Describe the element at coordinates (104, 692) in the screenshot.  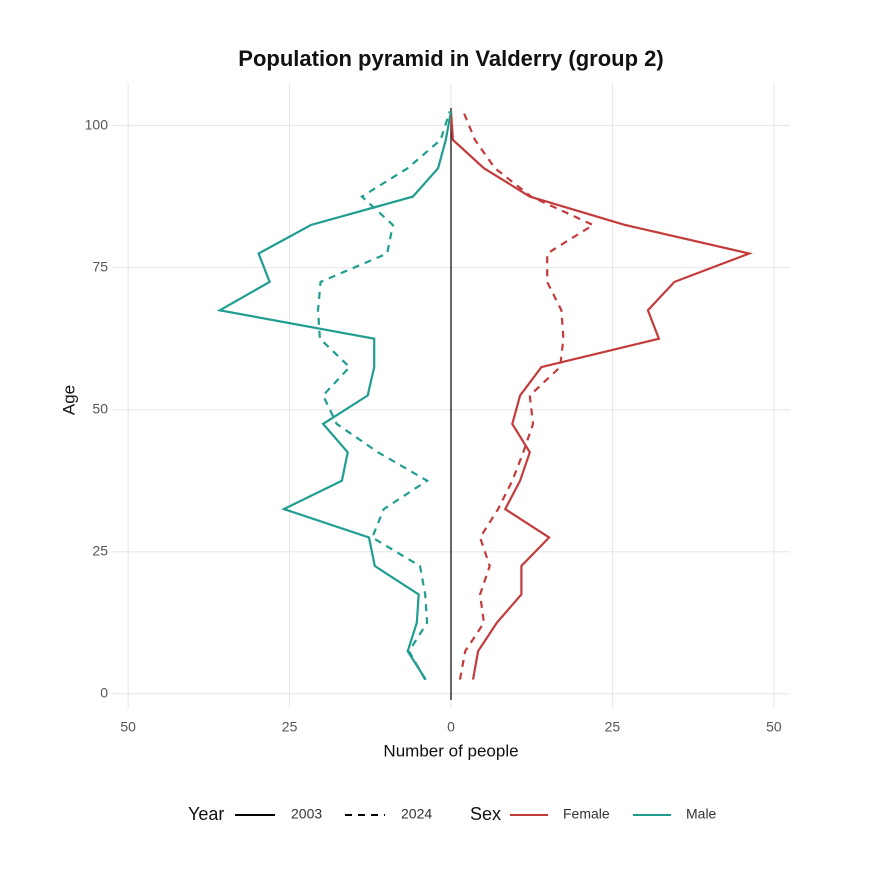
I see `y-tick-label: 0` at that location.